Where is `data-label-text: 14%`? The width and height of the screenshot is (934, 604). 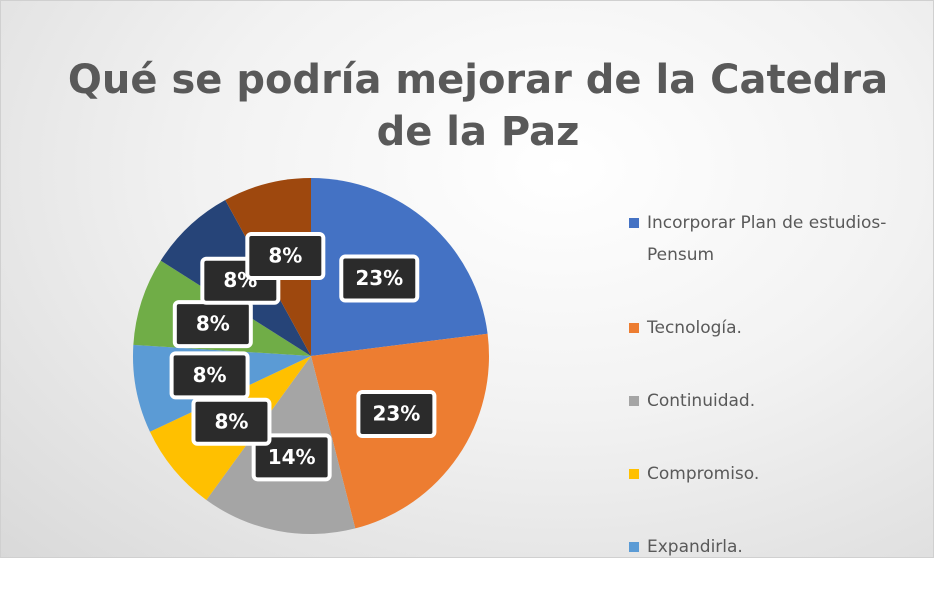 data-label-text: 14% is located at coordinates (292, 457).